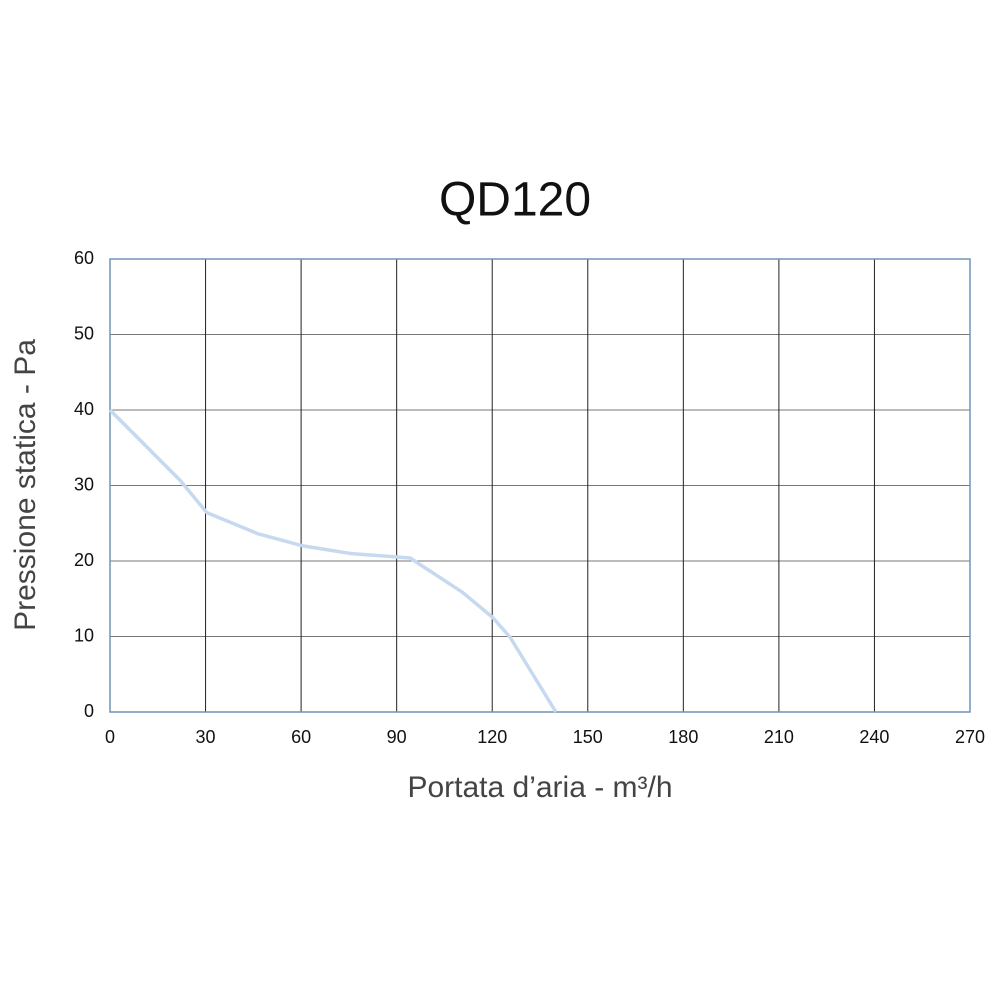 The width and height of the screenshot is (1000, 1000). Describe the element at coordinates (588, 737) in the screenshot. I see `x-tick-label: 150` at that location.